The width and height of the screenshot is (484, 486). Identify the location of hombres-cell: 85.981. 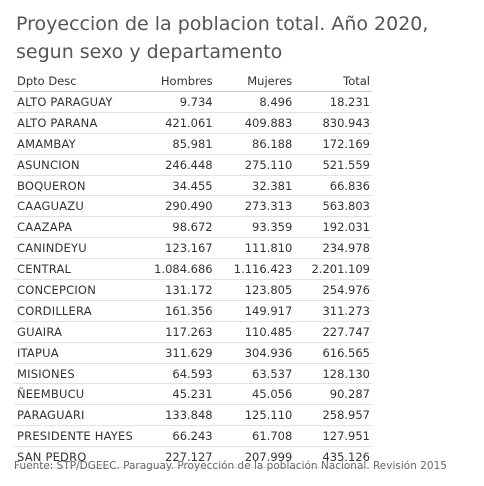
(174, 144).